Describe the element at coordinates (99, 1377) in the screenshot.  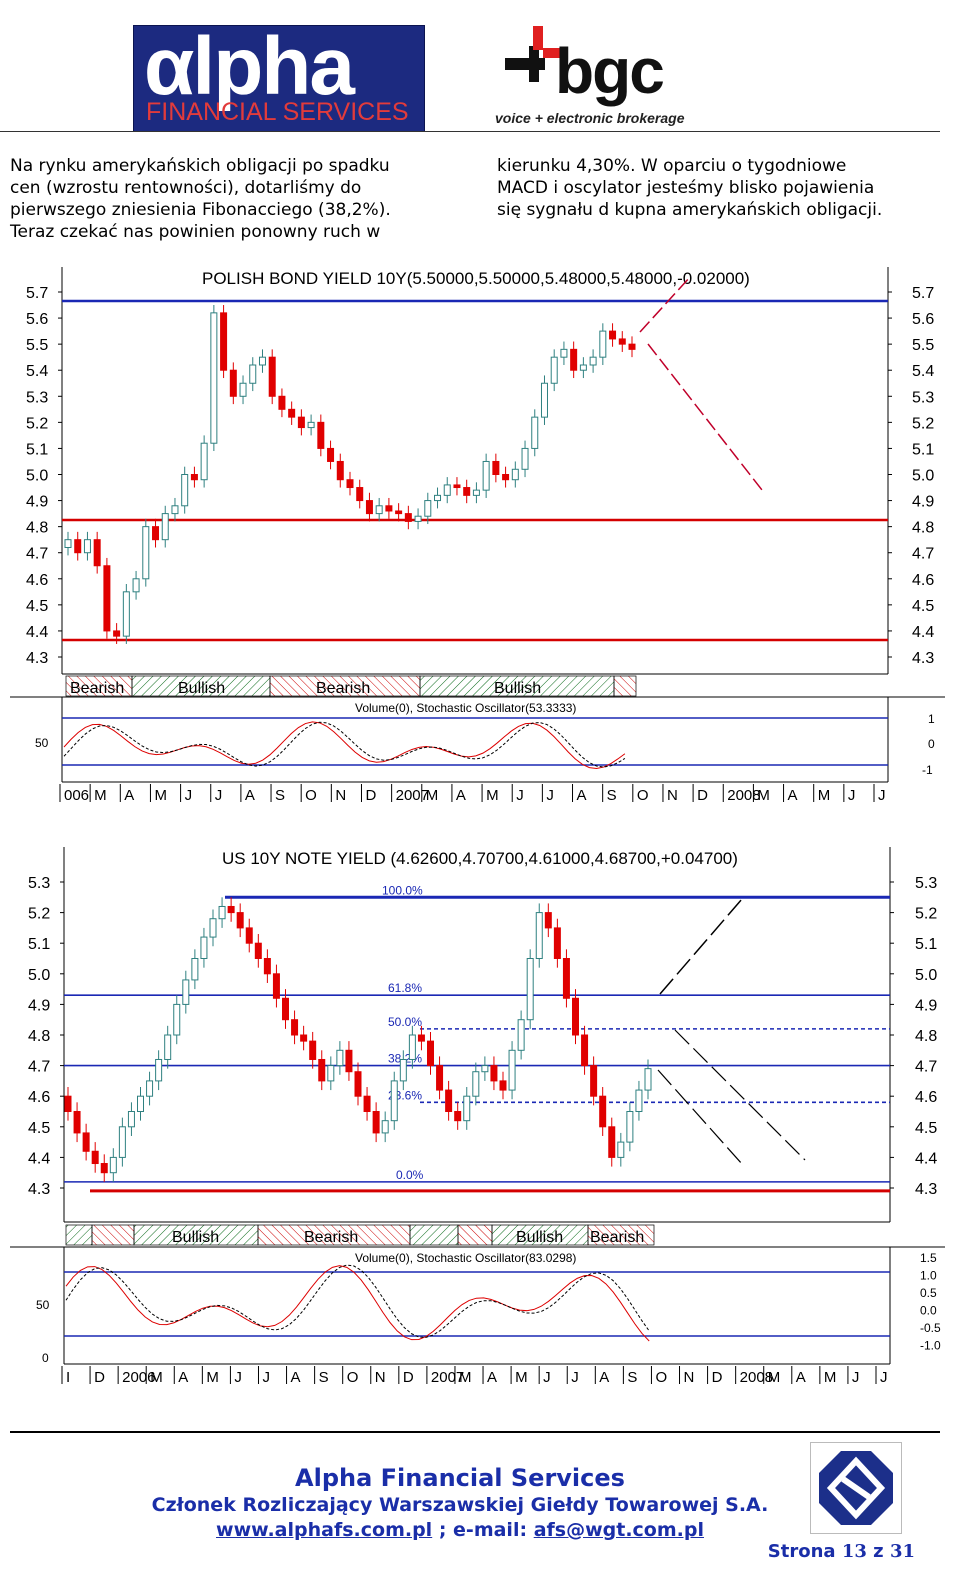
I see `x-tick-label: D` at that location.